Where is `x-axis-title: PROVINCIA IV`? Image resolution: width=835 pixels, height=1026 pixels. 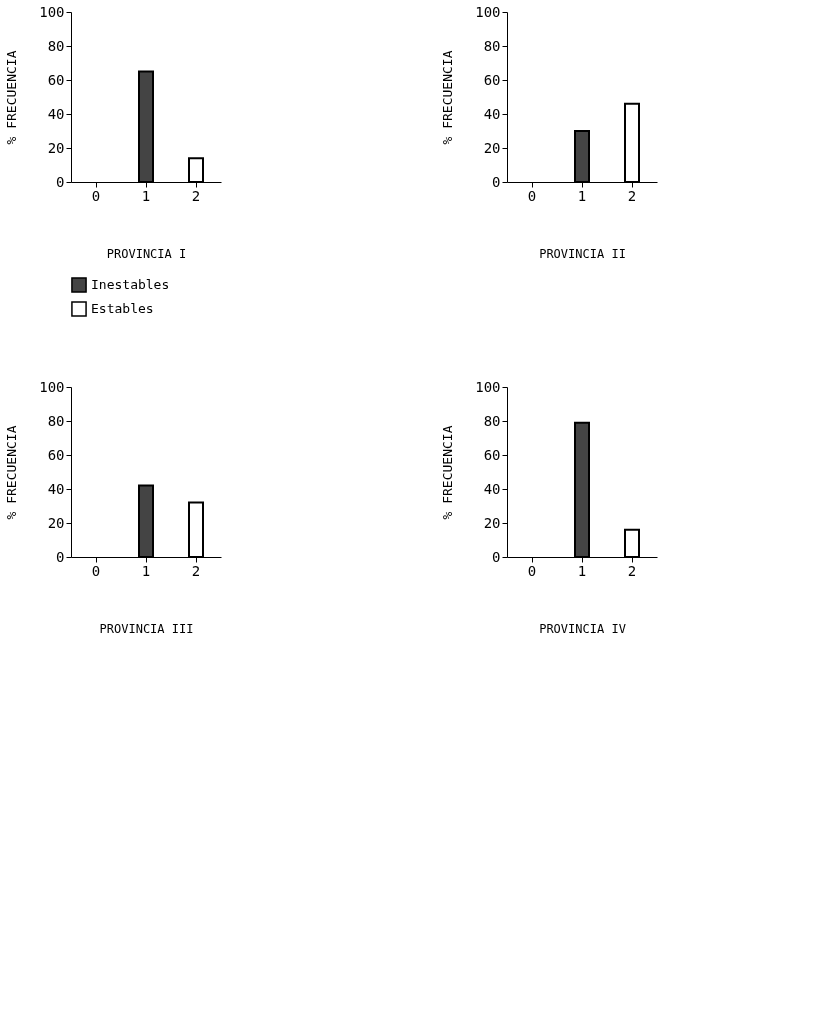 x-axis-title: PROVINCIA IV is located at coordinates (582, 628).